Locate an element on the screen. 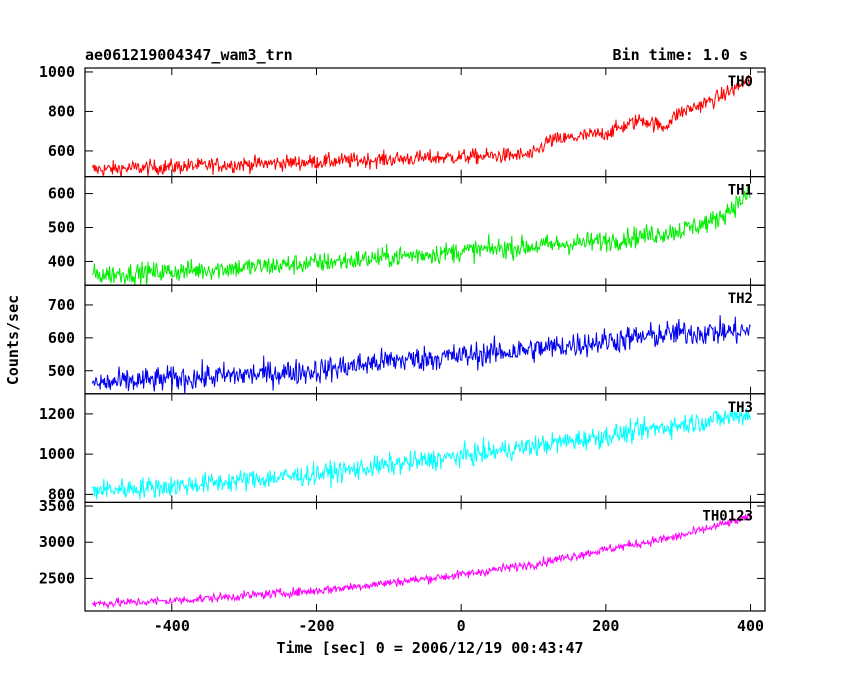 The image size is (850, 680). panel-th1: 400 500 600 TH1 is located at coordinates (407, 231).